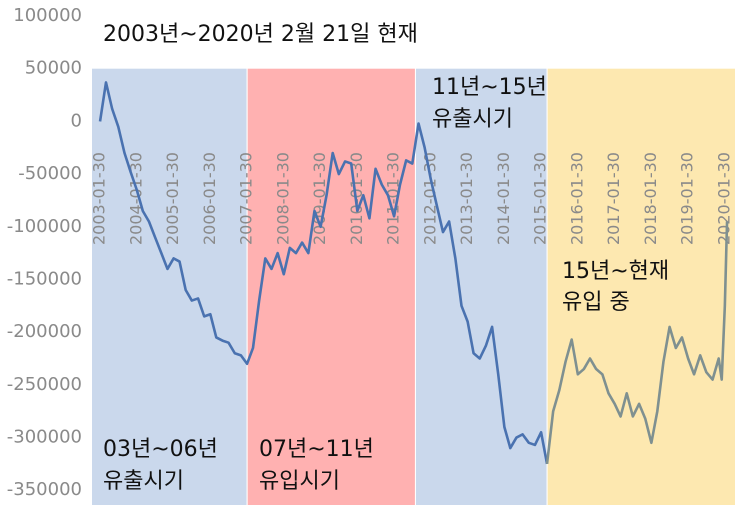 The height and width of the screenshot is (505, 744). I want to click on x-tick-label: 2009-01-30, so click(319, 198).